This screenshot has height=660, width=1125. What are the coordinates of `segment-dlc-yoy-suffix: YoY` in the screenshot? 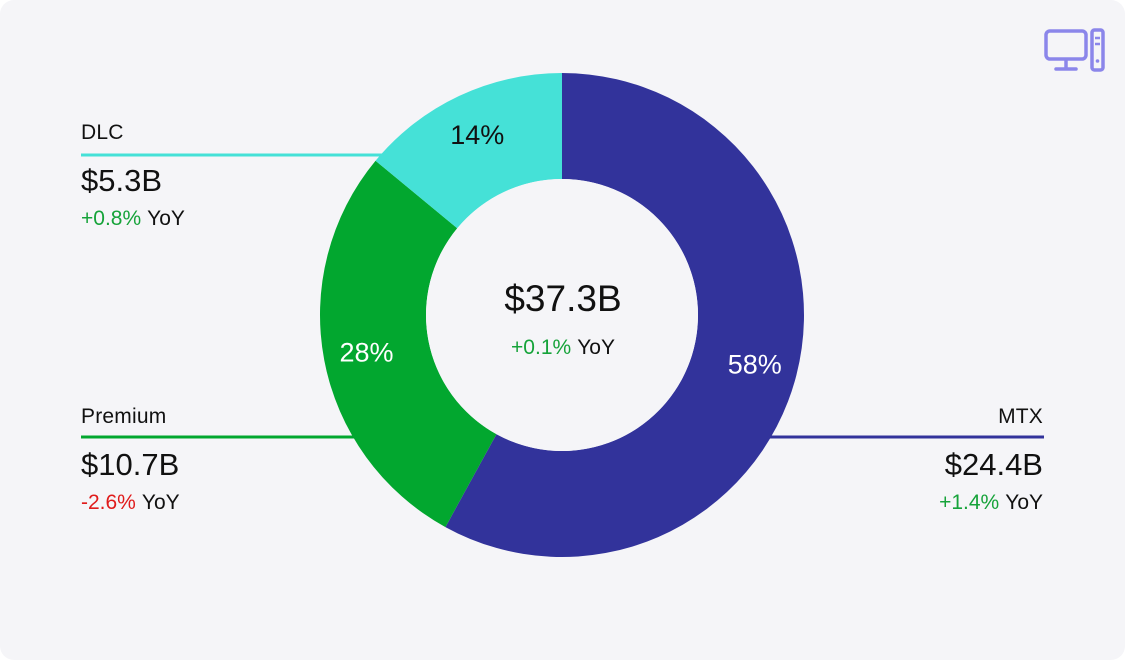 It's located at (166, 218).